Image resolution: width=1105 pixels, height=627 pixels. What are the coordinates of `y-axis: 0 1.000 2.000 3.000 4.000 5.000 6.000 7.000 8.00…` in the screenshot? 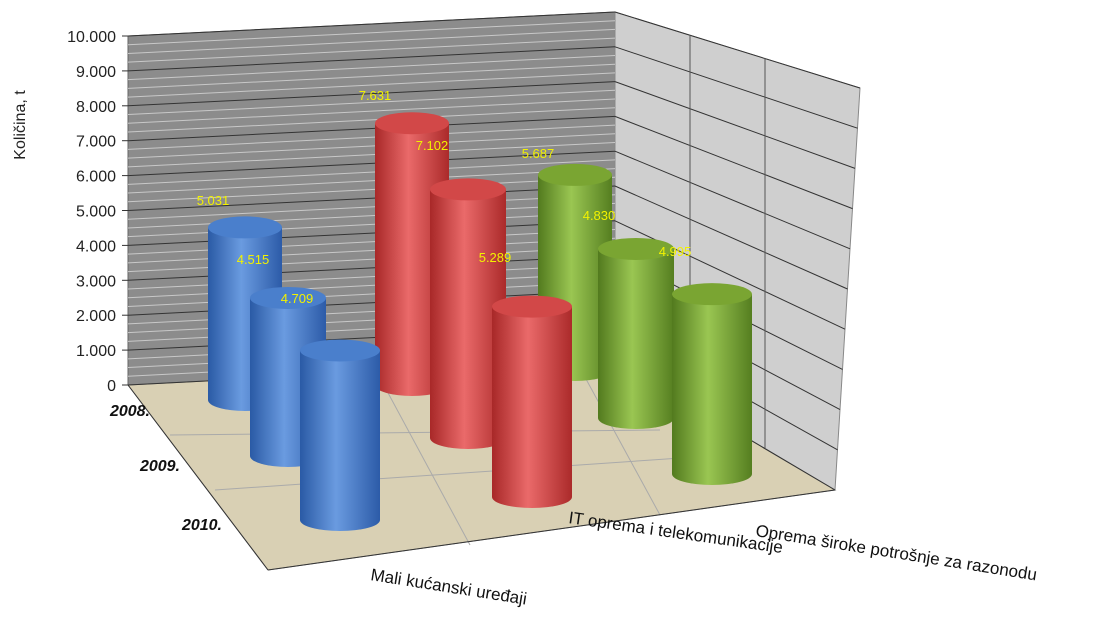 It's located at (97, 212).